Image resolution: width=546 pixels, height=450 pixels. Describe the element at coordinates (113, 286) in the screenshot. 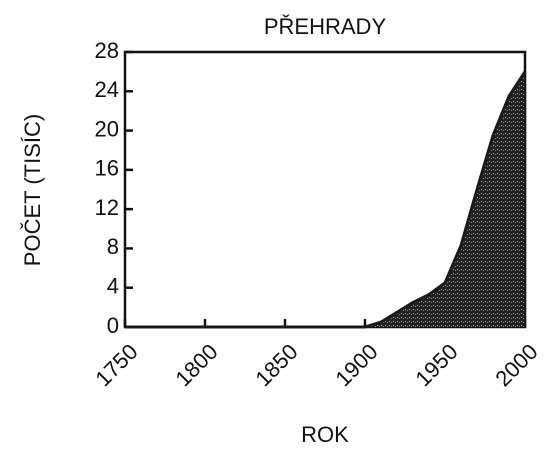

I see `y-tick-label: 4` at that location.